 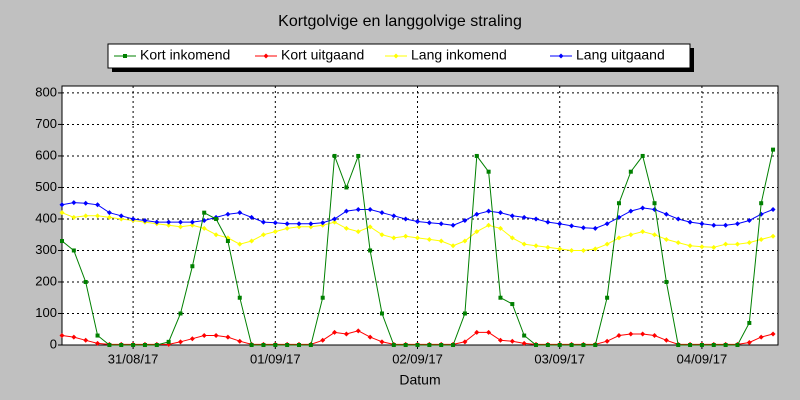 I want to click on x-tick-label: 01/09/17, so click(x=275, y=358).